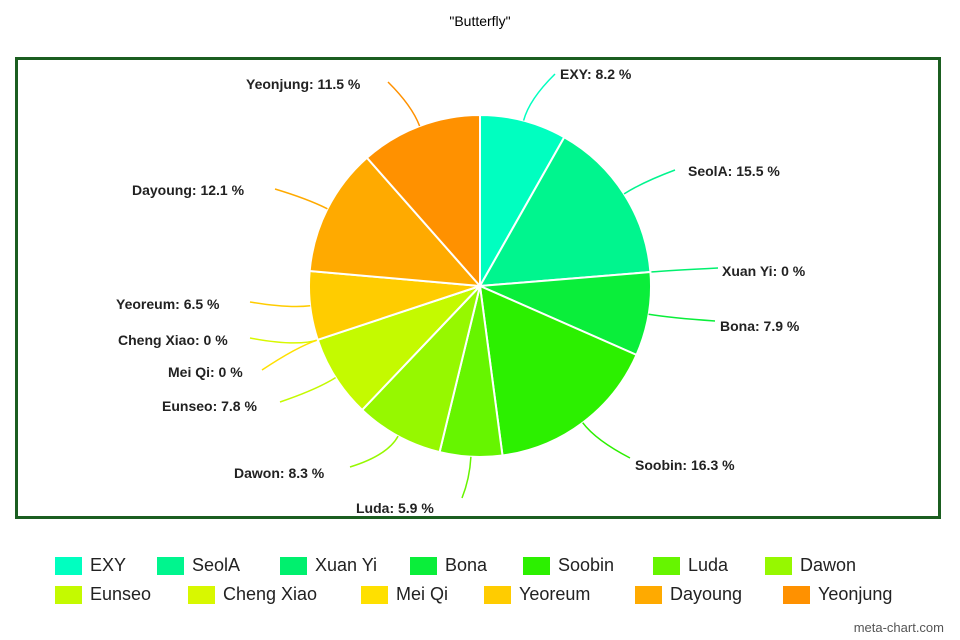 Image resolution: width=960 pixels, height=640 pixels. I want to click on chart-title: "Butterfly", so click(480, 21).